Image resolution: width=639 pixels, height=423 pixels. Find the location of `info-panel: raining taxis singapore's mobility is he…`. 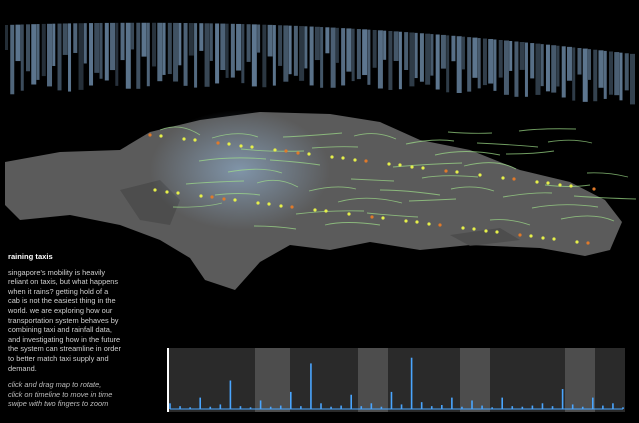

info-panel: raining taxis singapore's mobility is he… is located at coordinates (88, 330).